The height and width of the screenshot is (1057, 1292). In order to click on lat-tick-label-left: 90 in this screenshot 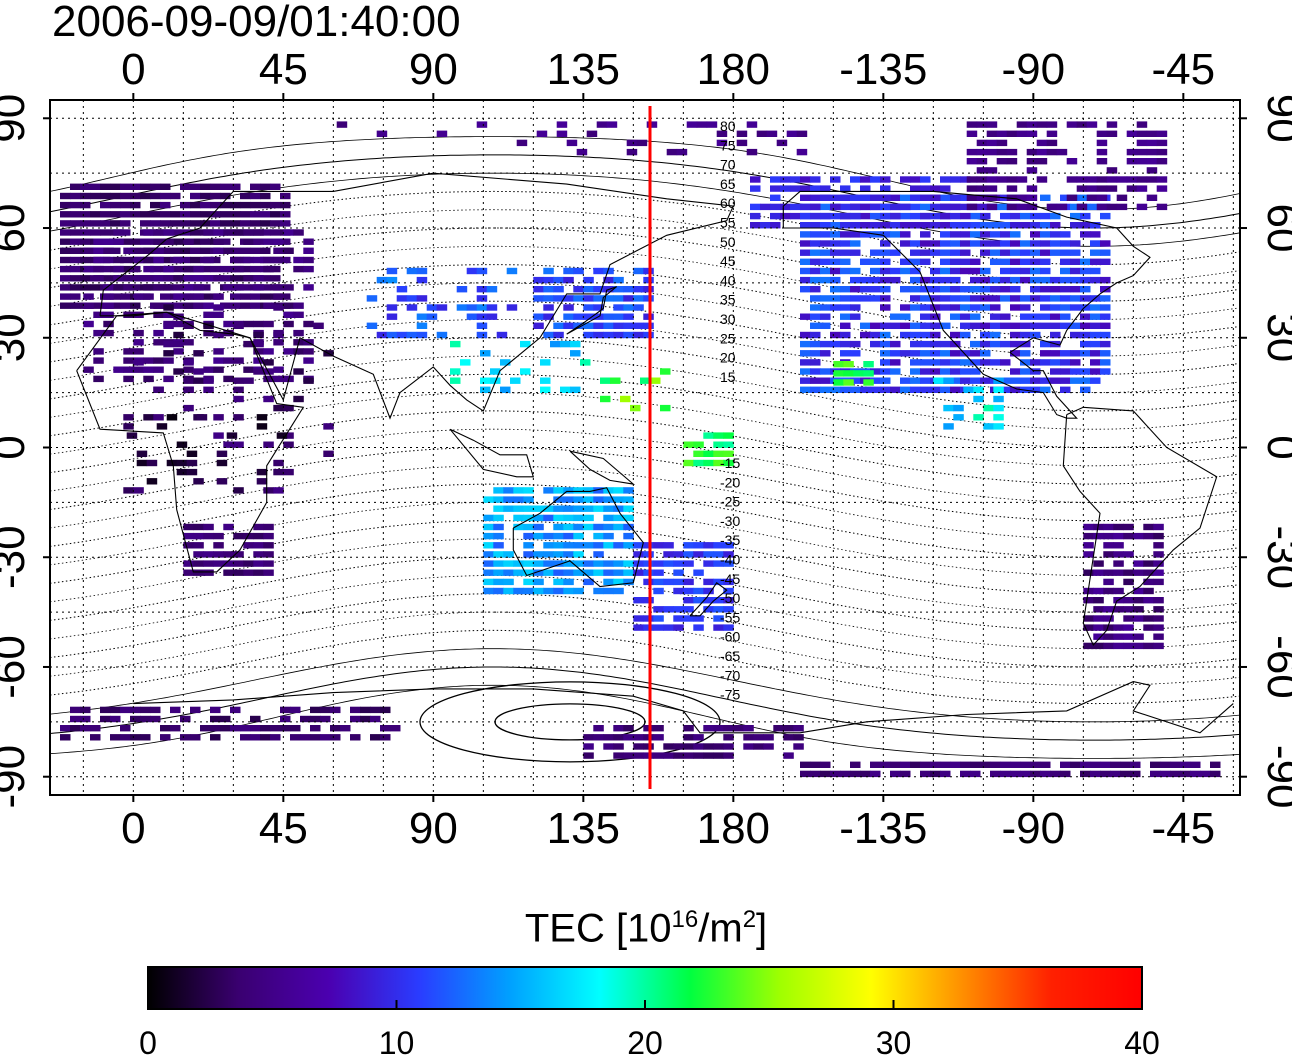, I will do `click(17, 118)`.